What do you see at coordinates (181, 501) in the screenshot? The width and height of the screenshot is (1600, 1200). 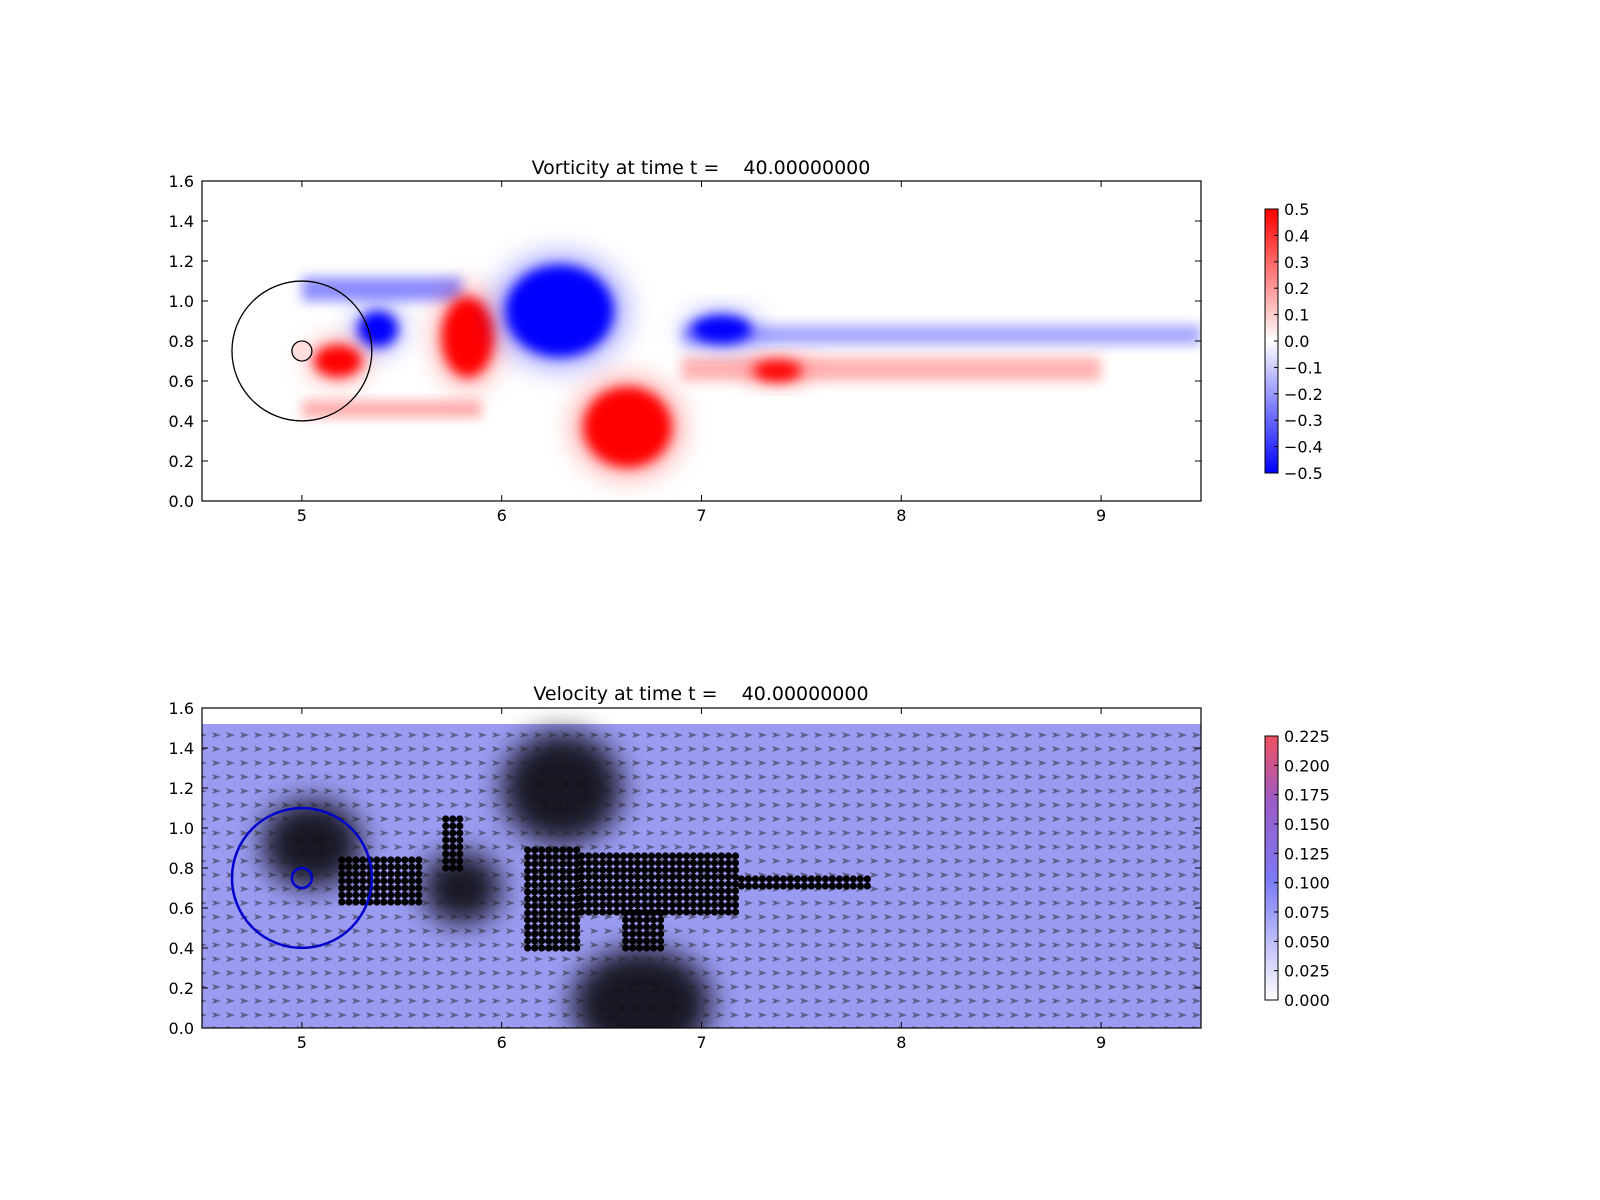 I see `y-tick-label: 0.0` at bounding box center [181, 501].